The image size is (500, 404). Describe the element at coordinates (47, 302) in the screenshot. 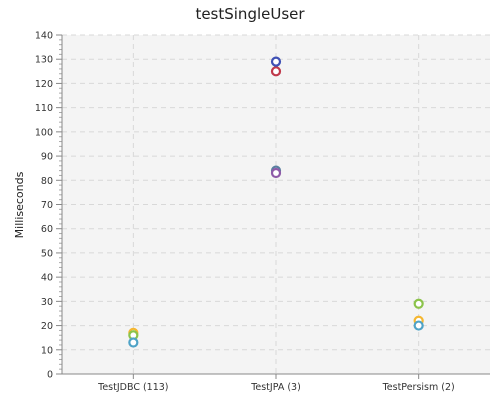

I see `y-tick-label: 30` at that location.